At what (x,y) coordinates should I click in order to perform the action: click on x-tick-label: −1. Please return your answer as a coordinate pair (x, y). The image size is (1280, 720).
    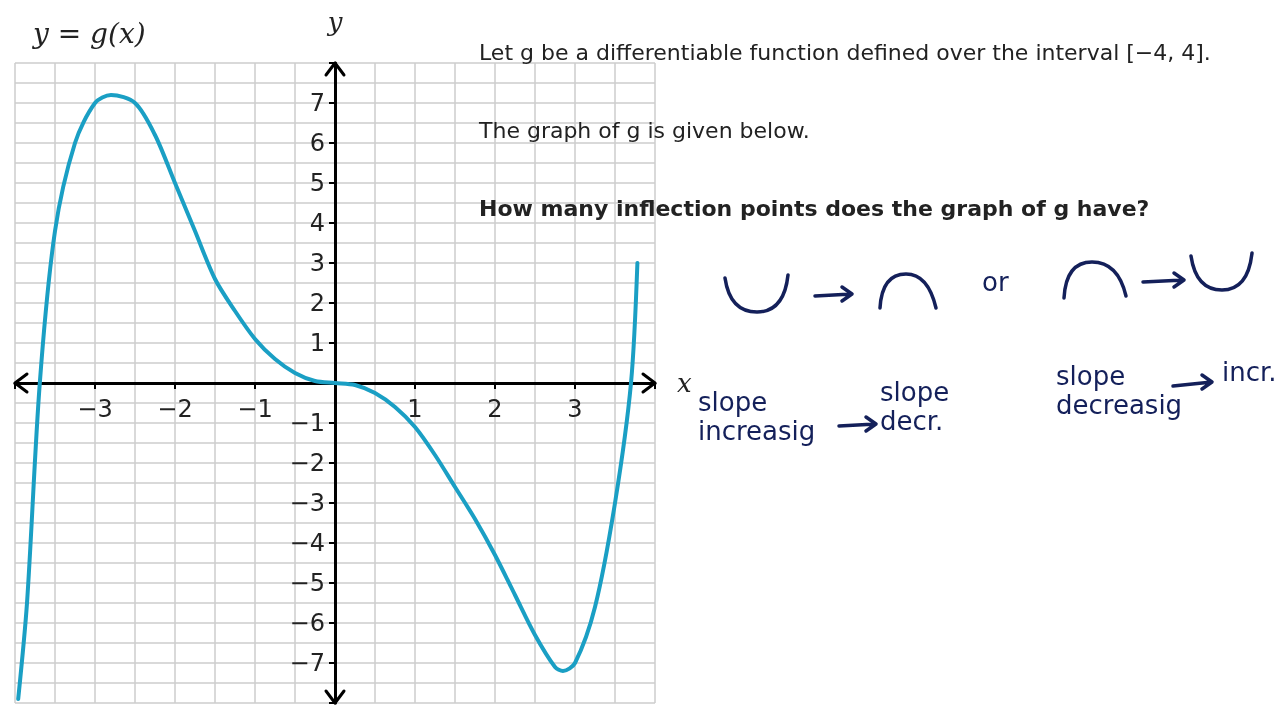
    Looking at the image, I should click on (255, 409).